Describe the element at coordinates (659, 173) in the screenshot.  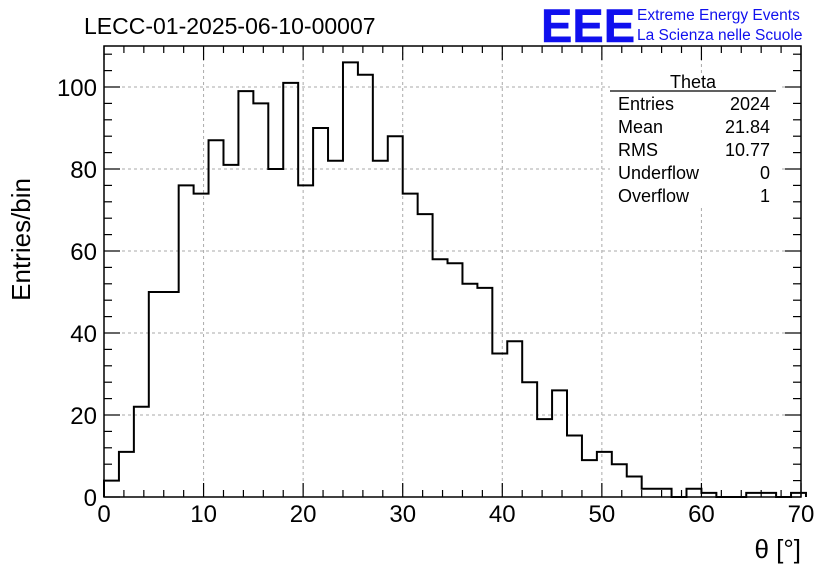
I see `stats-underflow-label: Underflow` at that location.